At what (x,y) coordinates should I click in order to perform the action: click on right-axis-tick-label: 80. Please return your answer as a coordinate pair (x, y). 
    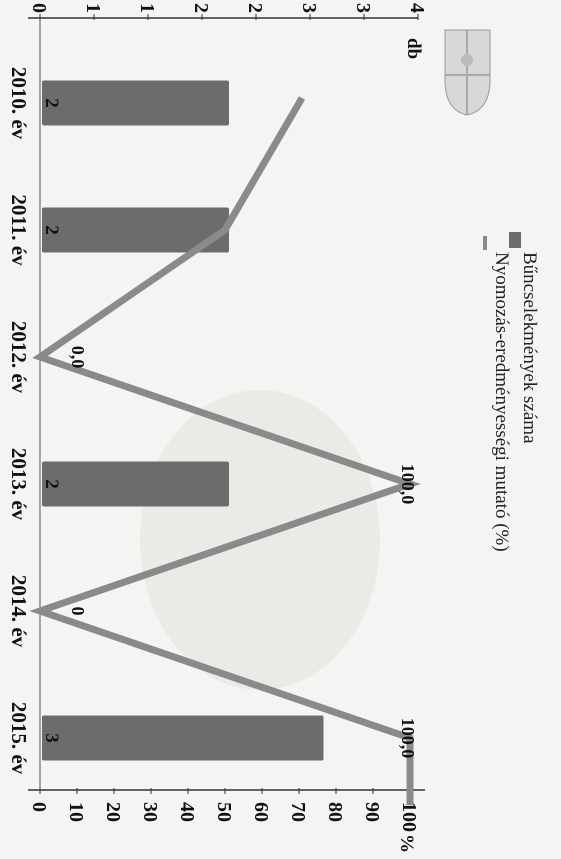
    Looking at the image, I should click on (335, 812).